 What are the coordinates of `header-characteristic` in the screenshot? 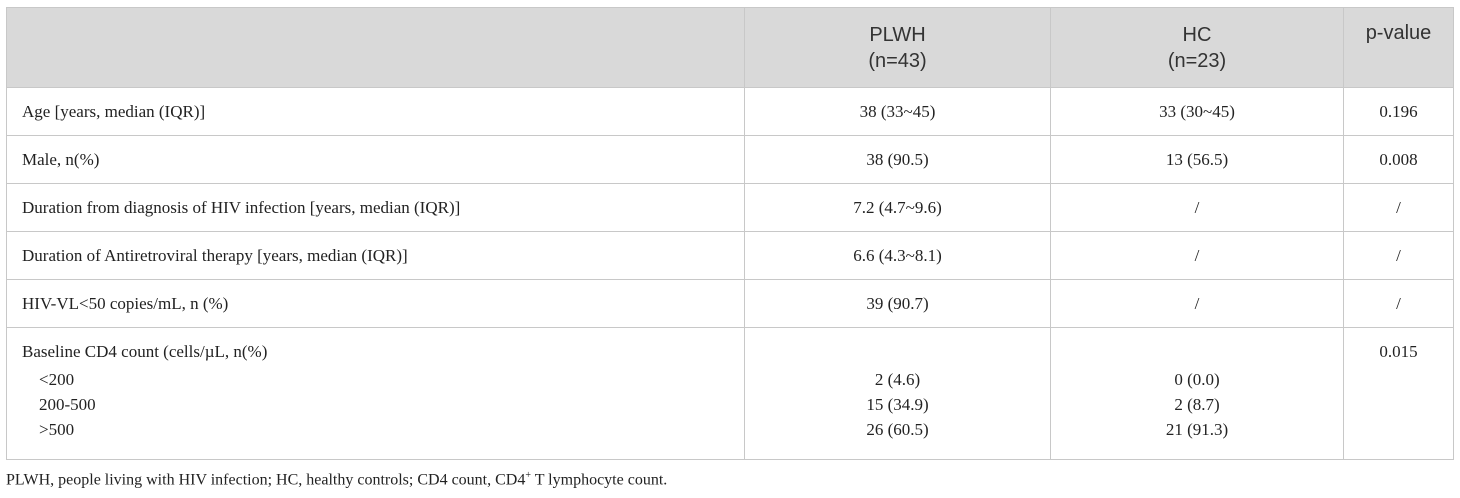 It's located at (375, 47).